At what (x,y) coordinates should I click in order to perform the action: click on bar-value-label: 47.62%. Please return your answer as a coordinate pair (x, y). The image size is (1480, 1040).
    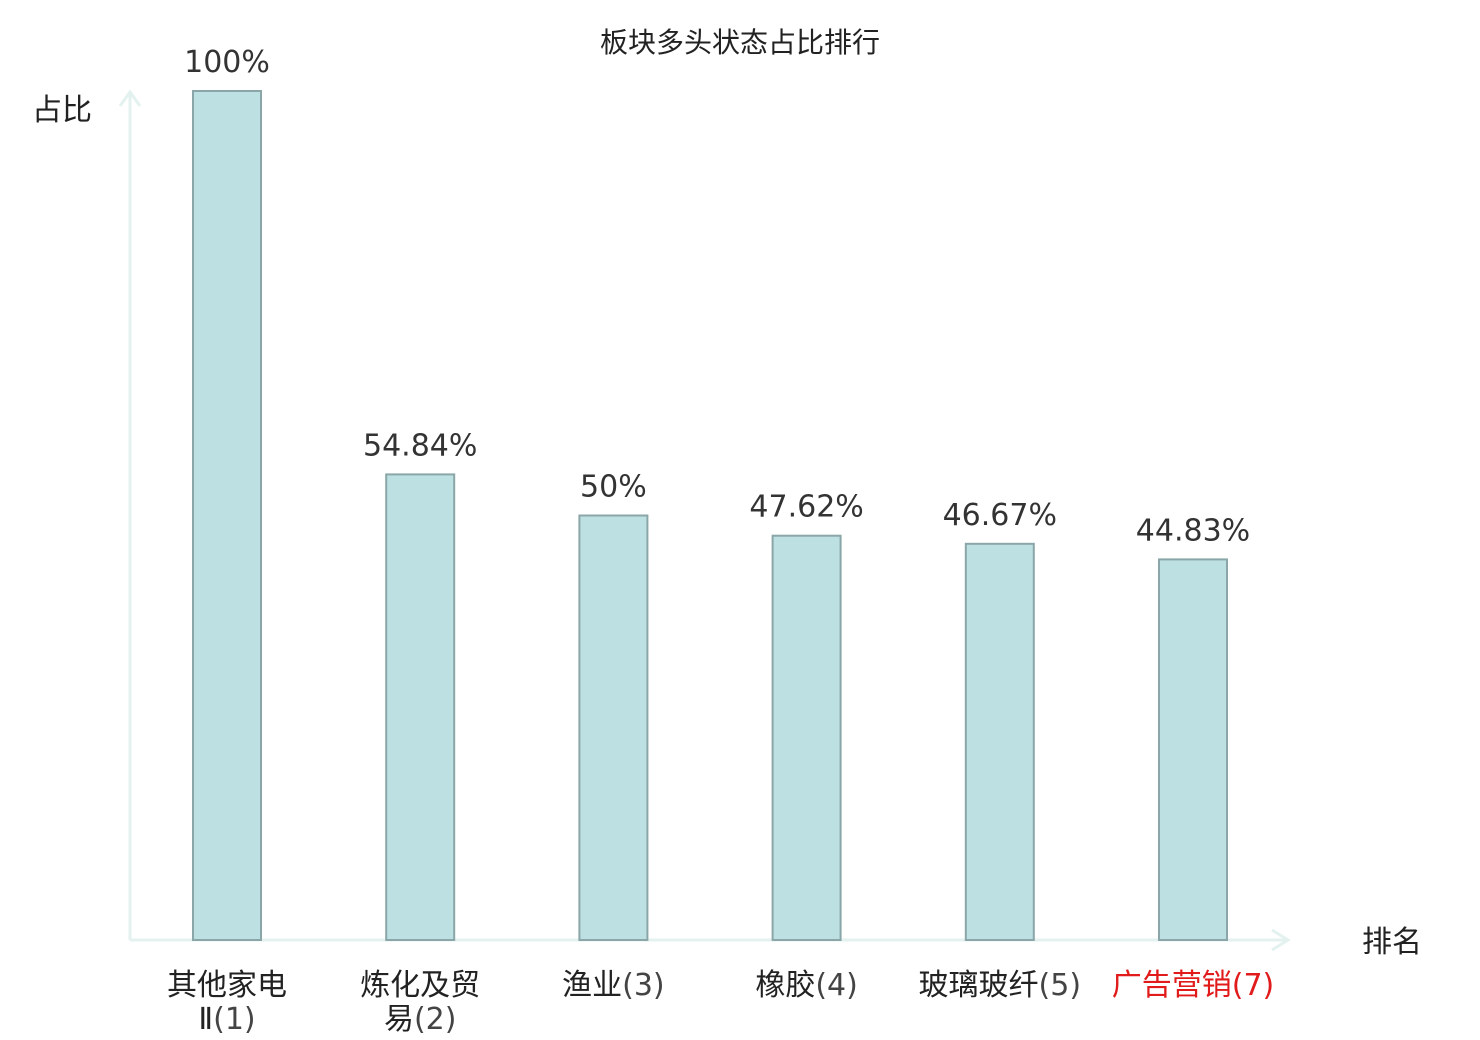
    Looking at the image, I should click on (806, 507).